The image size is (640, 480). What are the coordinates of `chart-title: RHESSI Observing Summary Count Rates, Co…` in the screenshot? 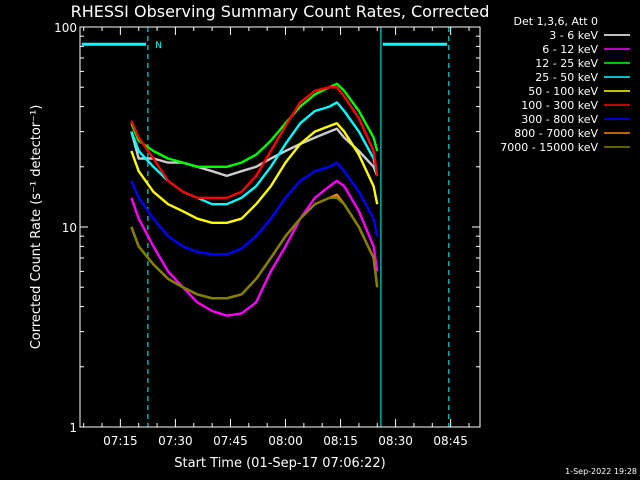 It's located at (280, 11).